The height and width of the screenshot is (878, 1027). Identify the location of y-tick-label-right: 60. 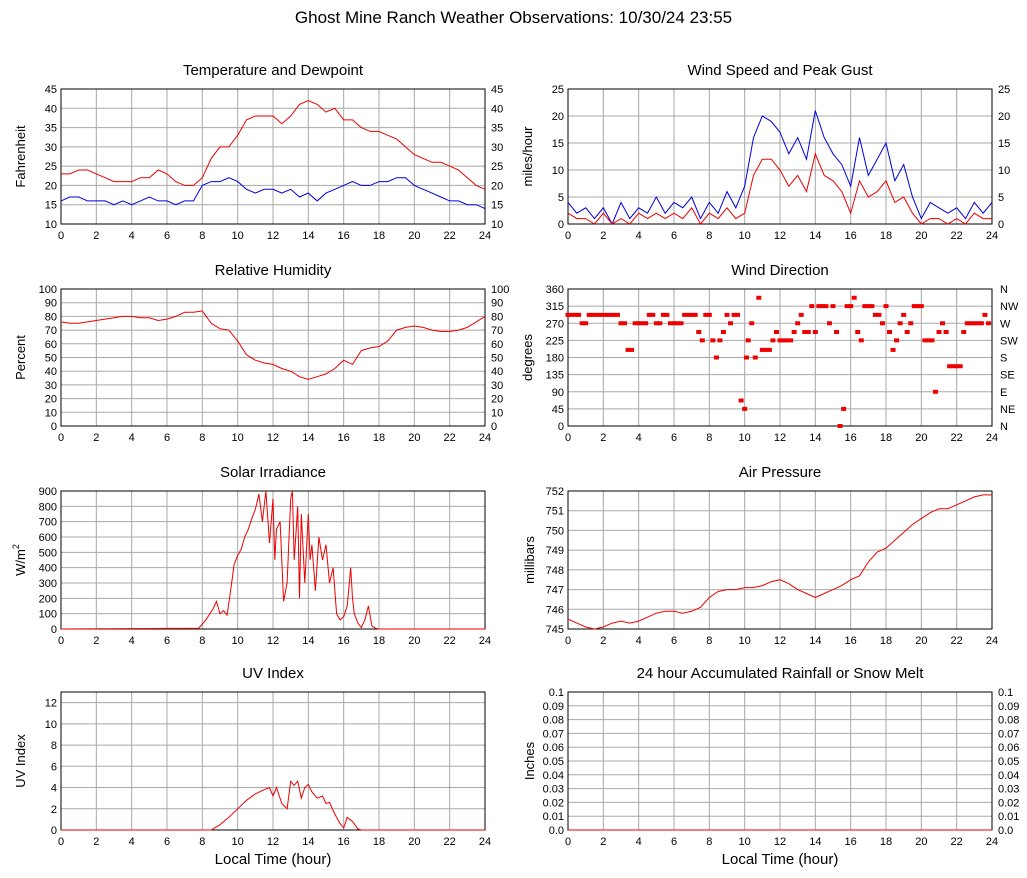
(497, 345).